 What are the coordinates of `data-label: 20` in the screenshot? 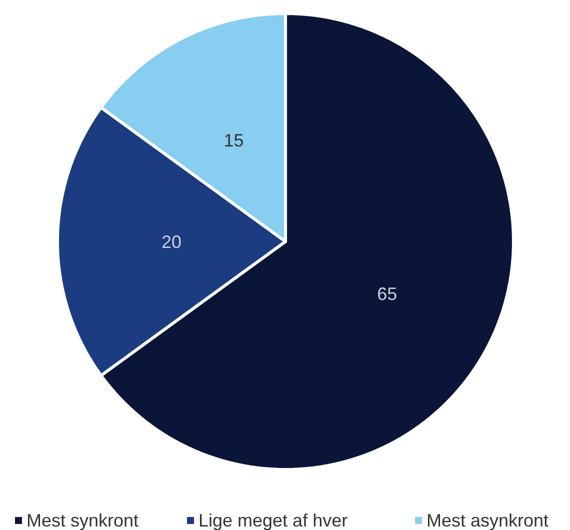 It's located at (171, 242).